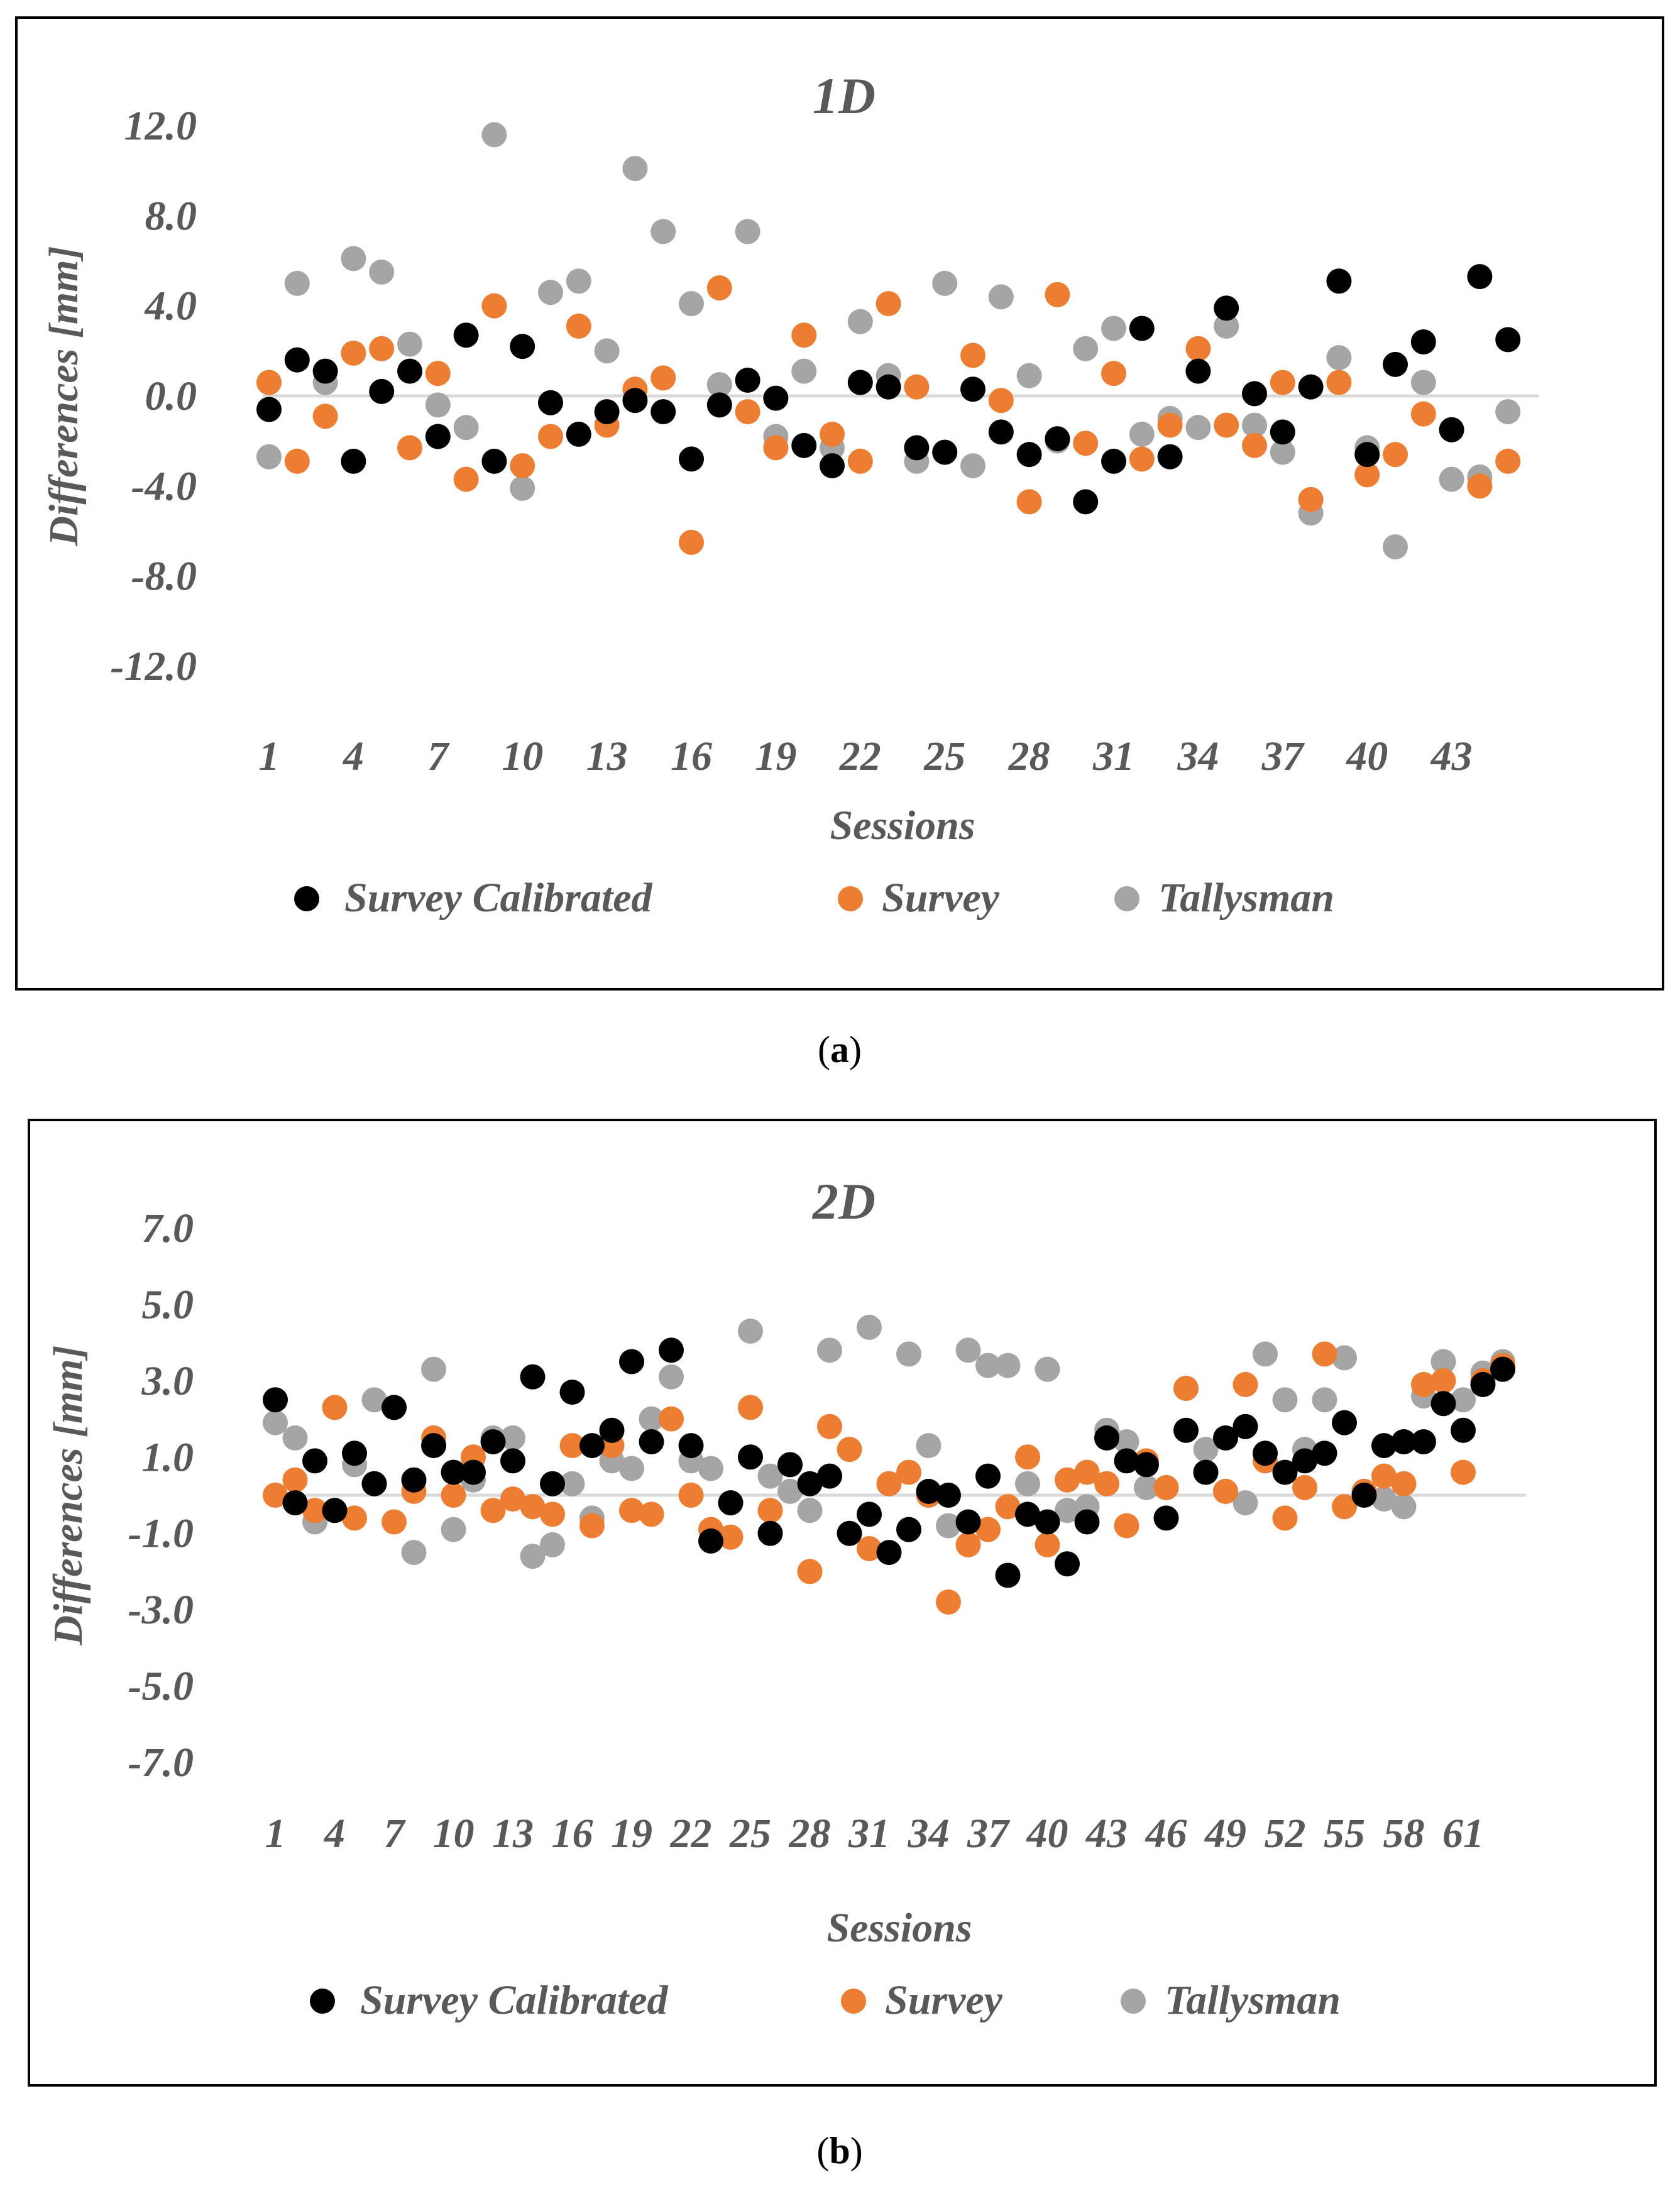  I want to click on y-tick-label: -3.0, so click(161, 1610).